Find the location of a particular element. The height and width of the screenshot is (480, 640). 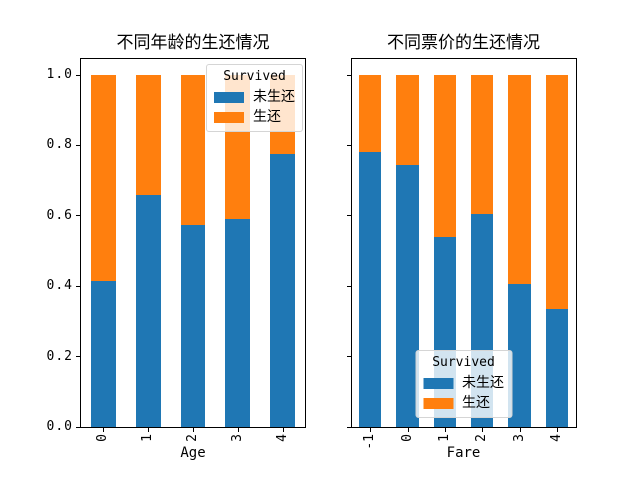

subplot-title: 不同年龄的生还情况 is located at coordinates (193, 43).